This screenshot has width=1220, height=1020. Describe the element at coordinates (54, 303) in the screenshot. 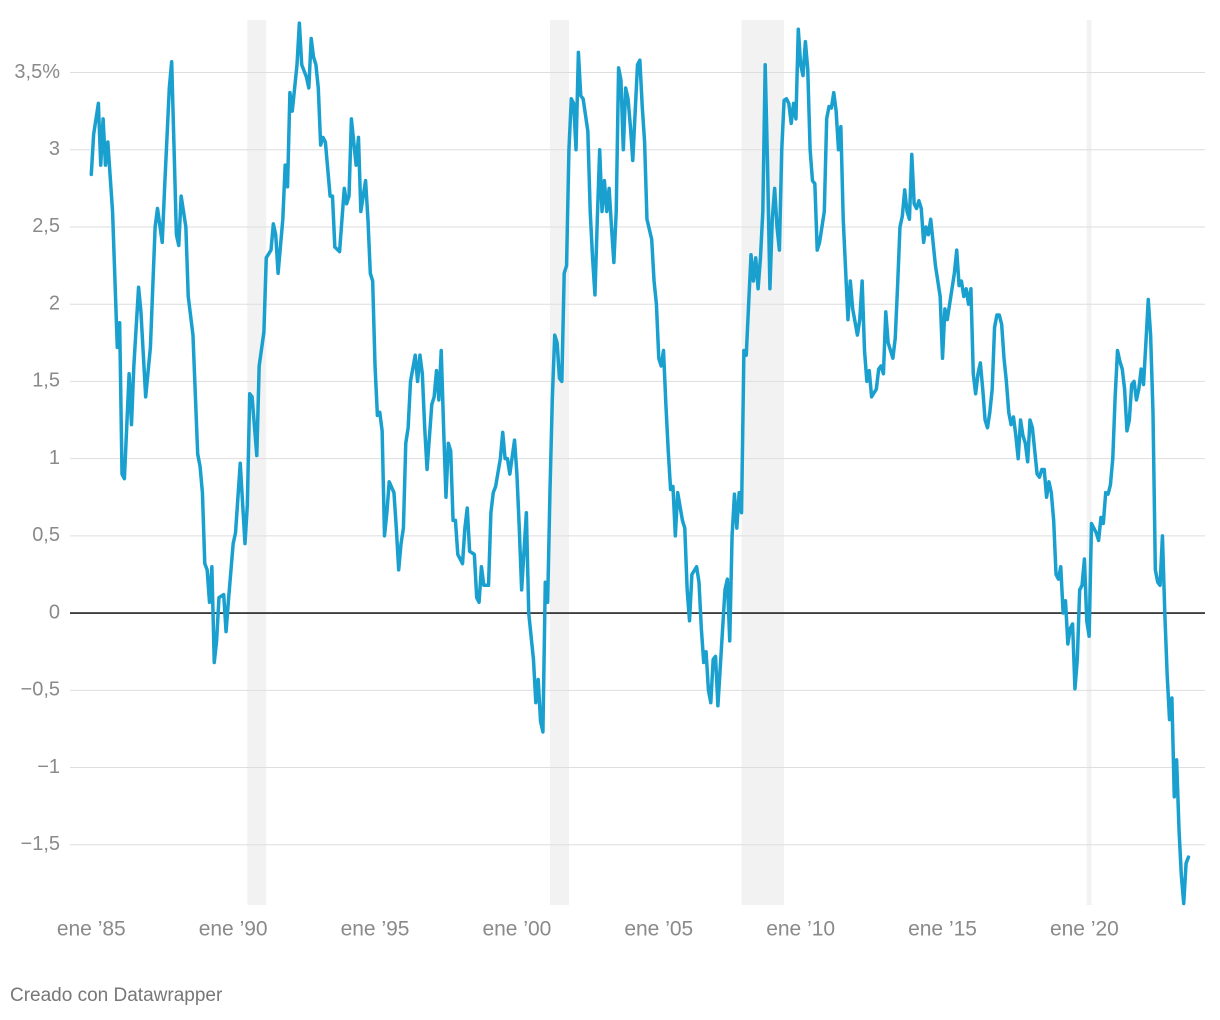

I see `y-tick-label: 2` at that location.